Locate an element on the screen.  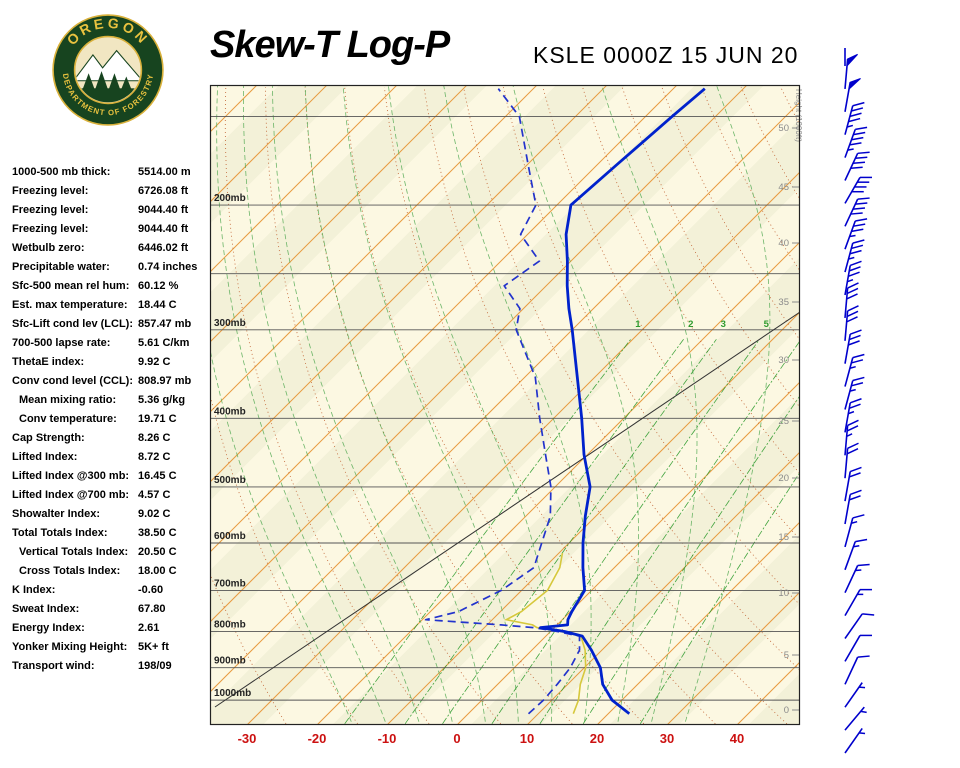
height-label: 5 is located at coordinates (786, 655).